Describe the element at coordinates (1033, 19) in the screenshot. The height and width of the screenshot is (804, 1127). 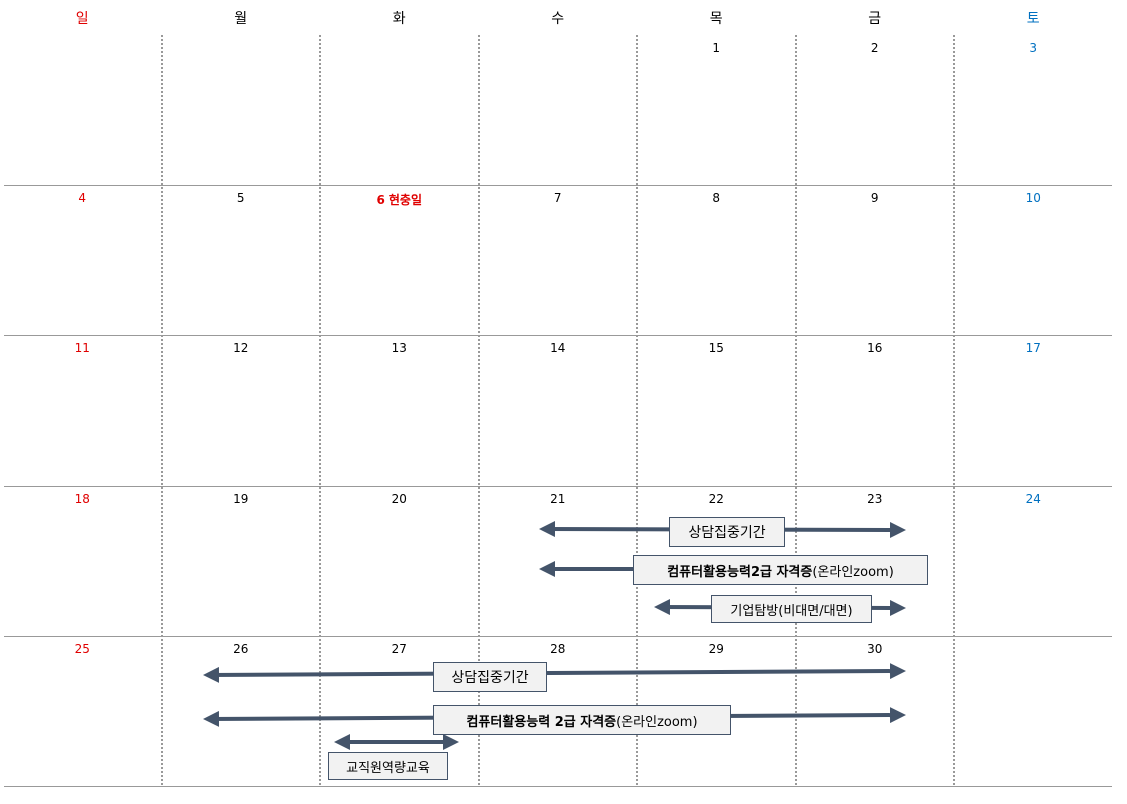
I see `weekday-sat: 토` at that location.